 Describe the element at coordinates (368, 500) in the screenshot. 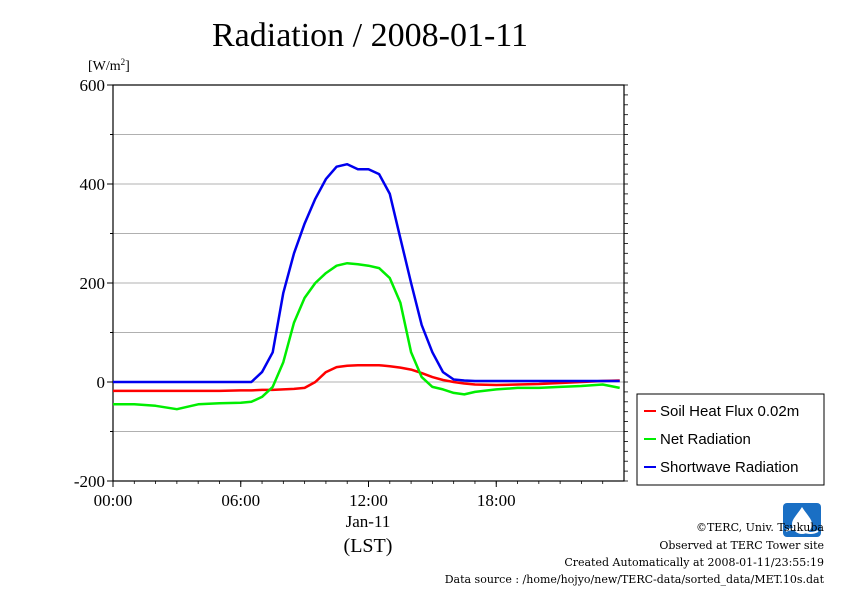

I see `x-tick-label: 12:00` at that location.